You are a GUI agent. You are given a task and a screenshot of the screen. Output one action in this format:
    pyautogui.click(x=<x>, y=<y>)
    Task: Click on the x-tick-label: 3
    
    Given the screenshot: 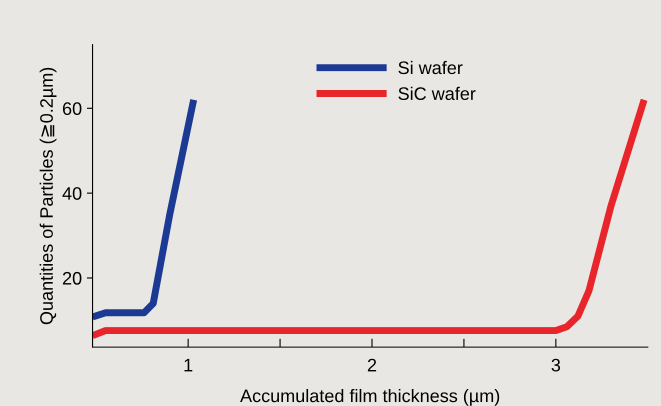 What is the action you would take?
    pyautogui.click(x=556, y=365)
    